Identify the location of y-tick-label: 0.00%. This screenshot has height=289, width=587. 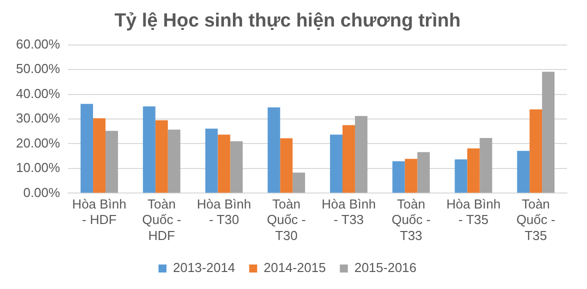
(42, 192).